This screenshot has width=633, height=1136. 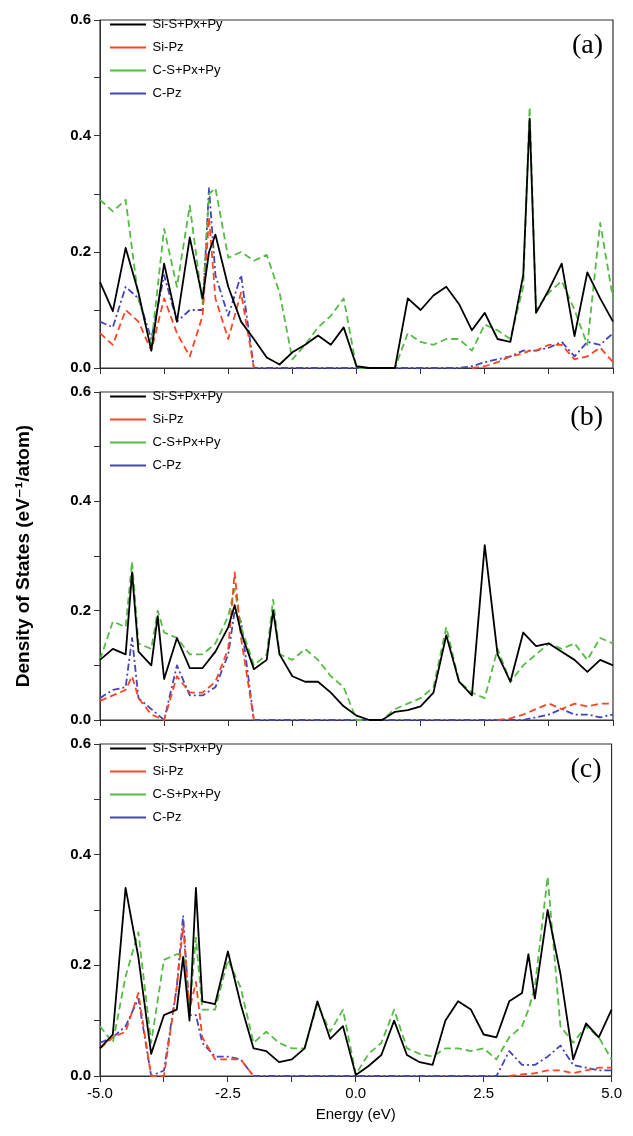 What do you see at coordinates (586, 768) in the screenshot?
I see `annotation: (c)` at bounding box center [586, 768].